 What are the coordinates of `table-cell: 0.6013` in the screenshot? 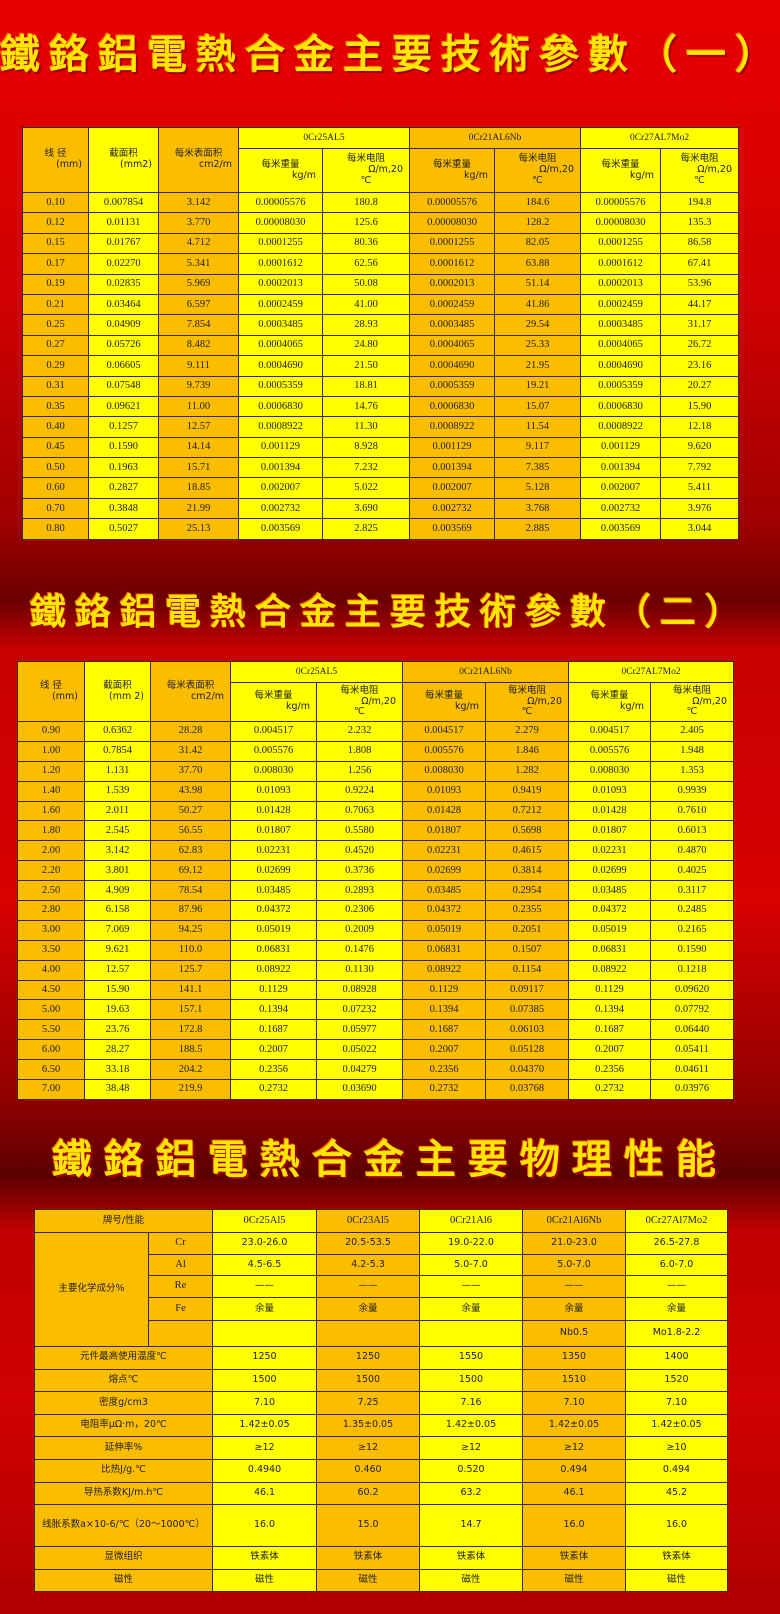 It's located at (692, 831).